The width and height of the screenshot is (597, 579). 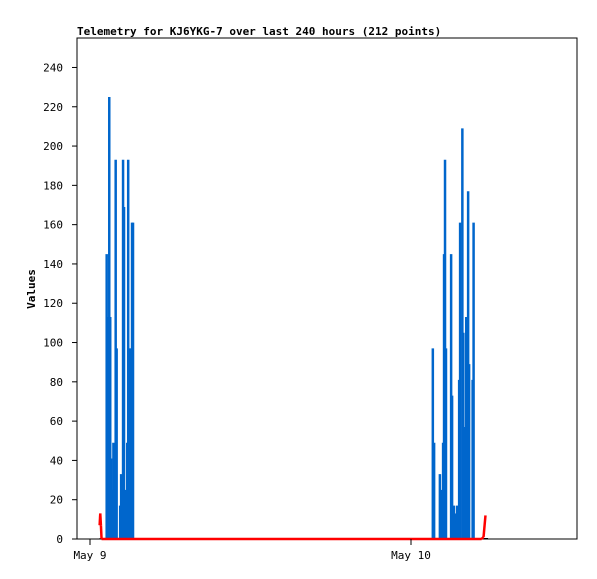 I want to click on y-tick-label: 20, so click(x=56, y=500).